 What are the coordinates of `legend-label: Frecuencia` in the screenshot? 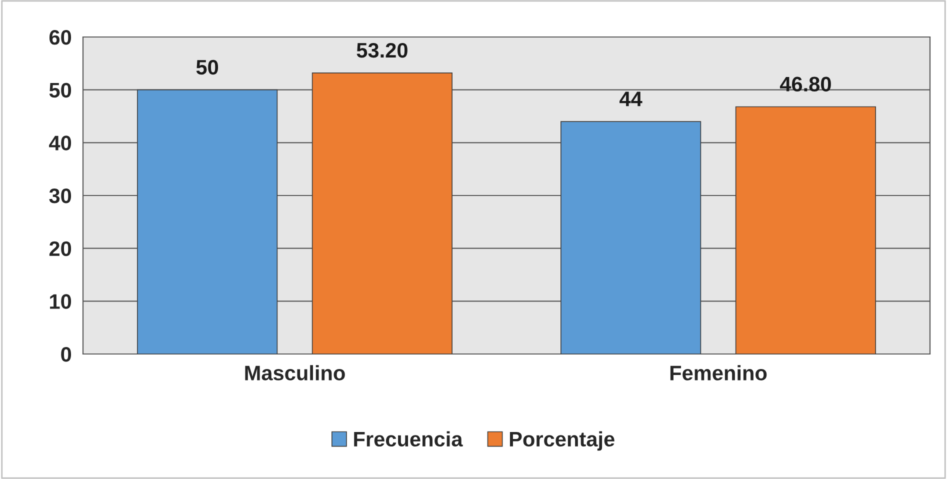 It's located at (408, 439).